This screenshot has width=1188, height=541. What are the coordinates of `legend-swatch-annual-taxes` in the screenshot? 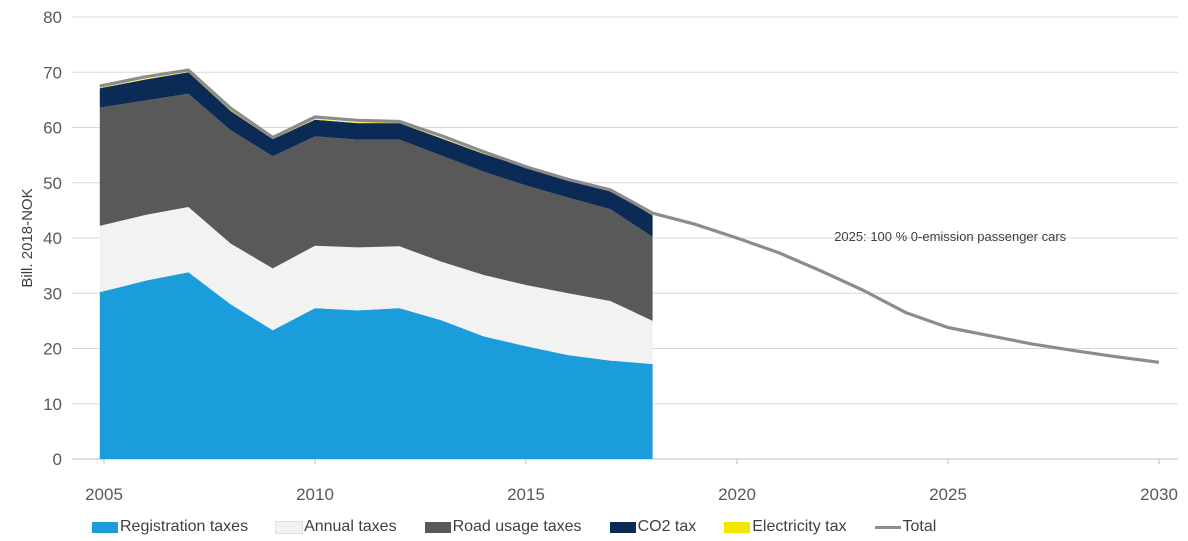 It's located at (289, 527).